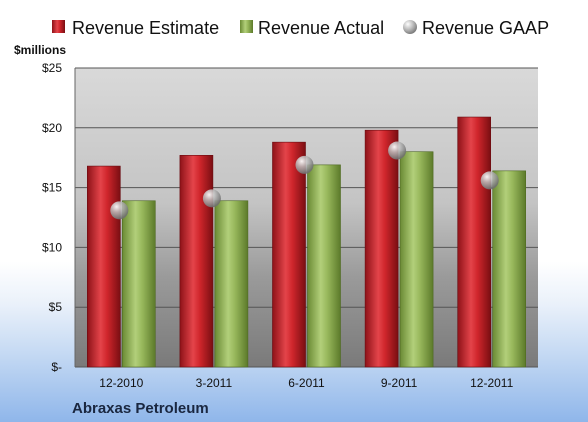  I want to click on x-tick-label: 3-2011, so click(214, 383).